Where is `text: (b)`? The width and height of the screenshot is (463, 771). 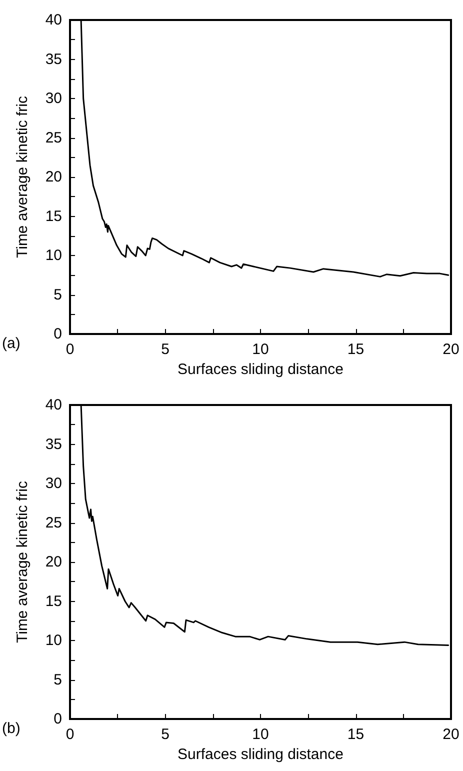
text: (b) is located at coordinates (11, 728).